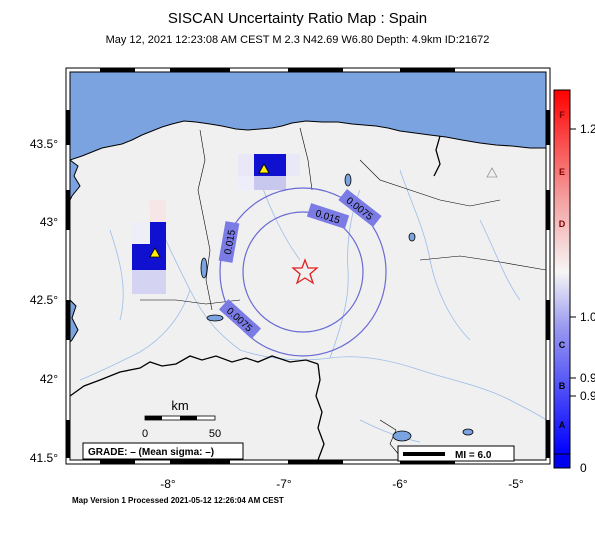 The width and height of the screenshot is (595, 541). Describe the element at coordinates (179, 405) in the screenshot. I see `scale-unit: km` at that location.